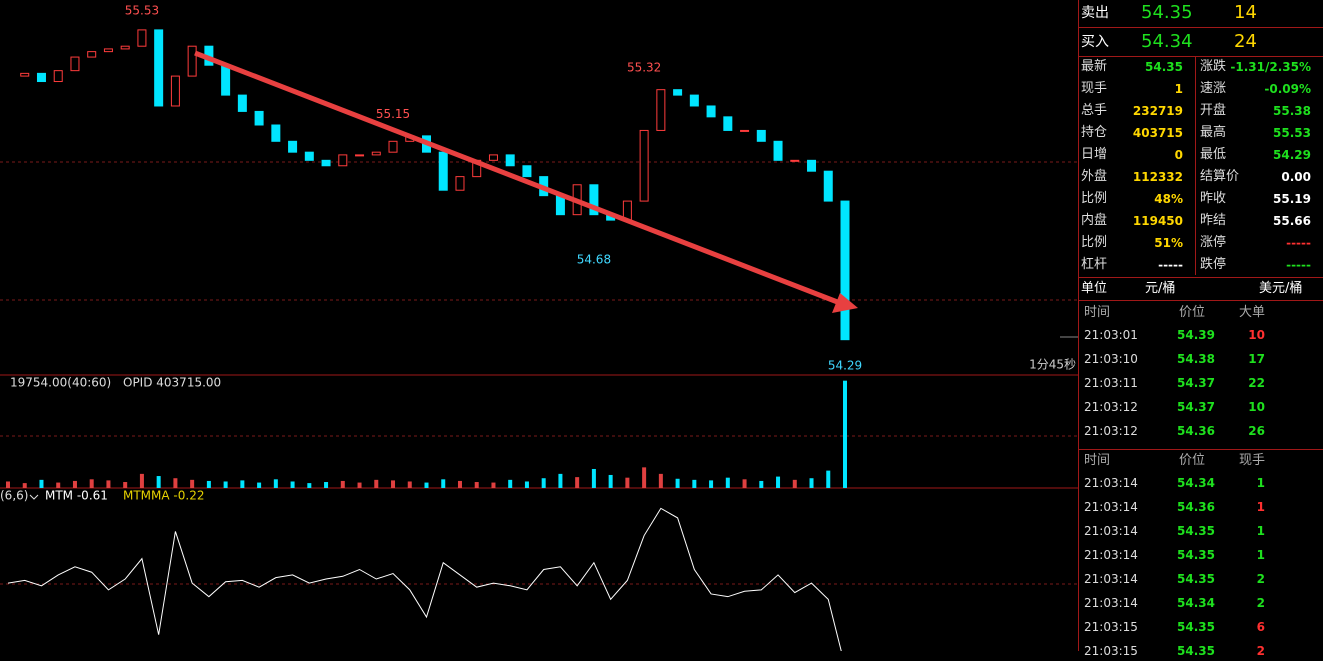 The image size is (1323, 661). What do you see at coordinates (1078, 325) in the screenshot?
I see `divider` at bounding box center [1078, 325].